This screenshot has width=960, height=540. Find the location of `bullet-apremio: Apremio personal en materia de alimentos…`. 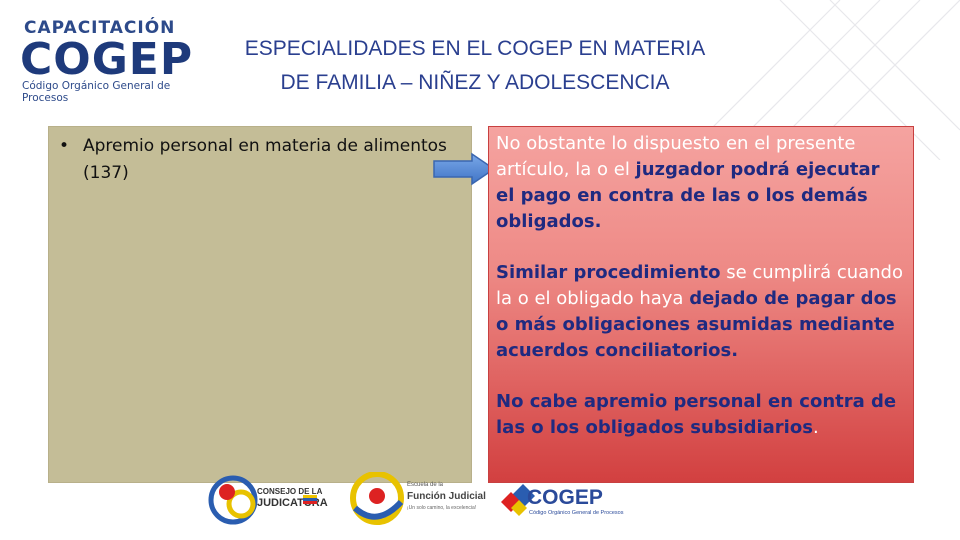

bullet-apremio: Apremio personal en materia de alimentos… is located at coordinates (265, 160).